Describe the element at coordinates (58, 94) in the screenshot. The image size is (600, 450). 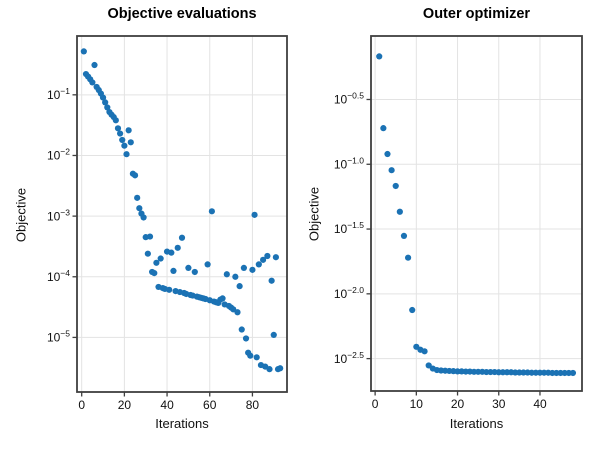
I see `svg-text: 10⁻¹` at that location.